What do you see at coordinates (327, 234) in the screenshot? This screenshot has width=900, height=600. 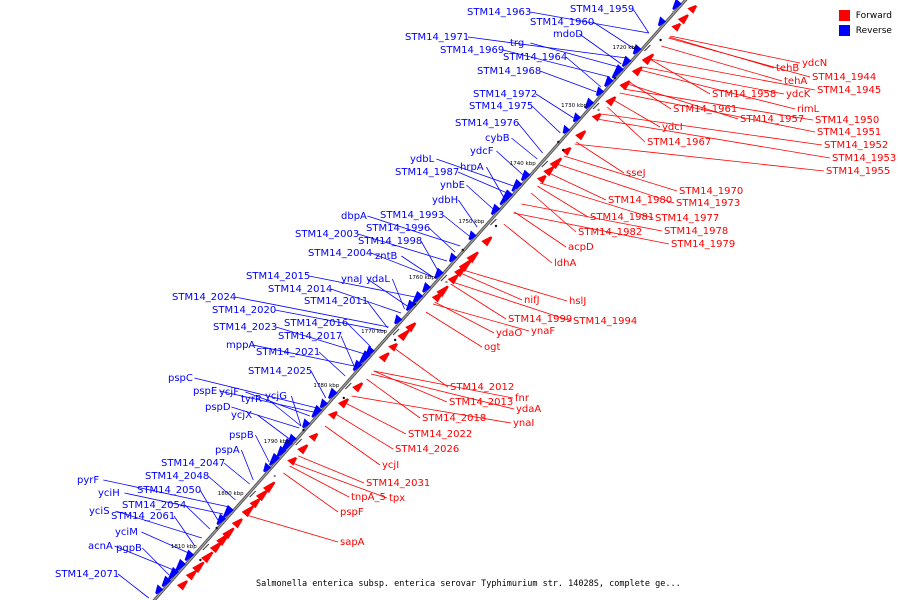 I see `gene-label-reverse: STM14_2003` at bounding box center [327, 234].